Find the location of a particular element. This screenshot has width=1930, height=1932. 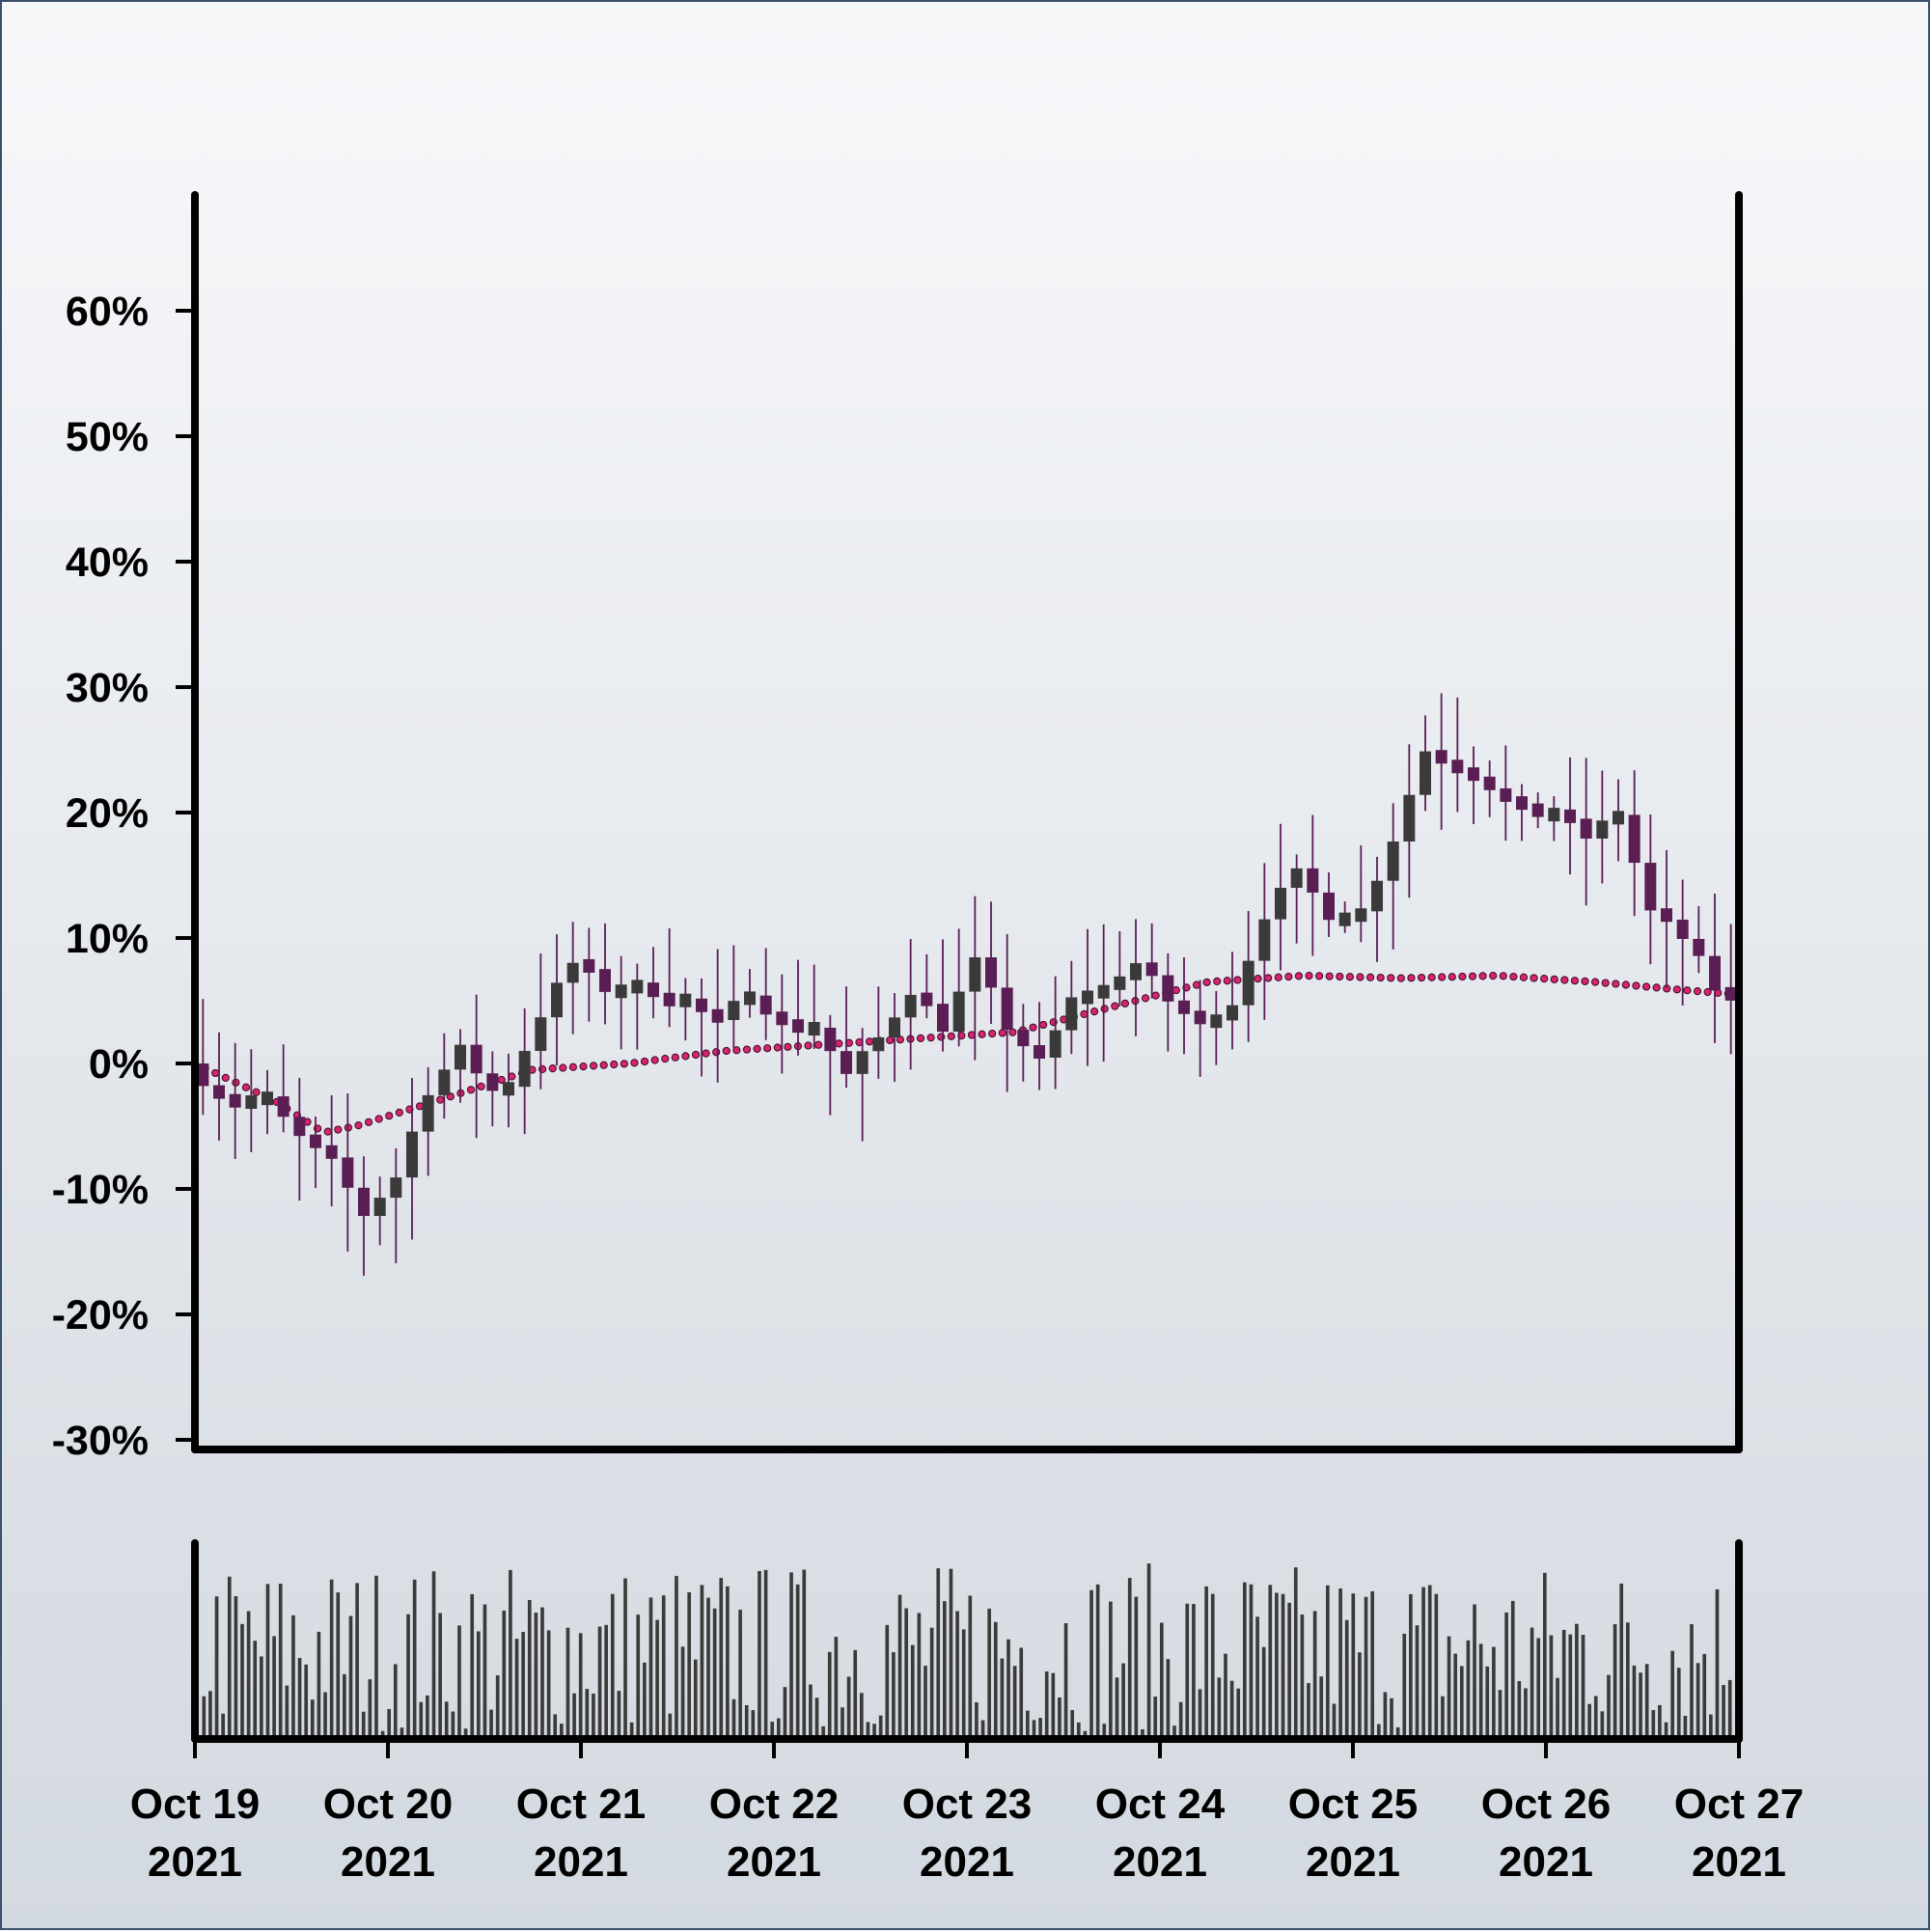

x-tick-label-date: Oct 22 is located at coordinates (774, 1804).